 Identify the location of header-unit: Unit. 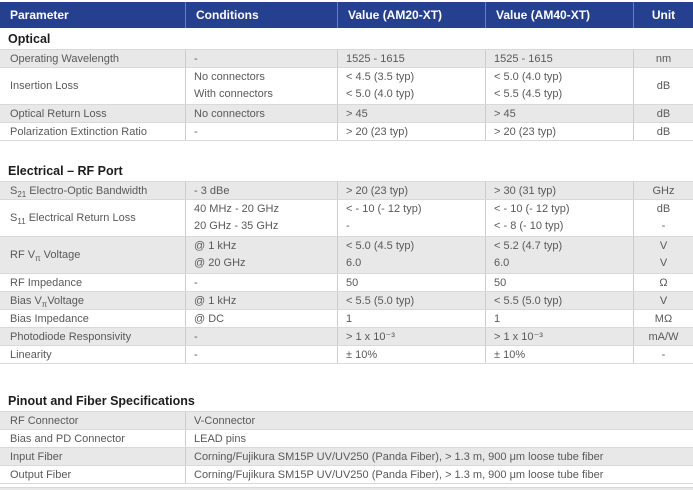
(663, 15).